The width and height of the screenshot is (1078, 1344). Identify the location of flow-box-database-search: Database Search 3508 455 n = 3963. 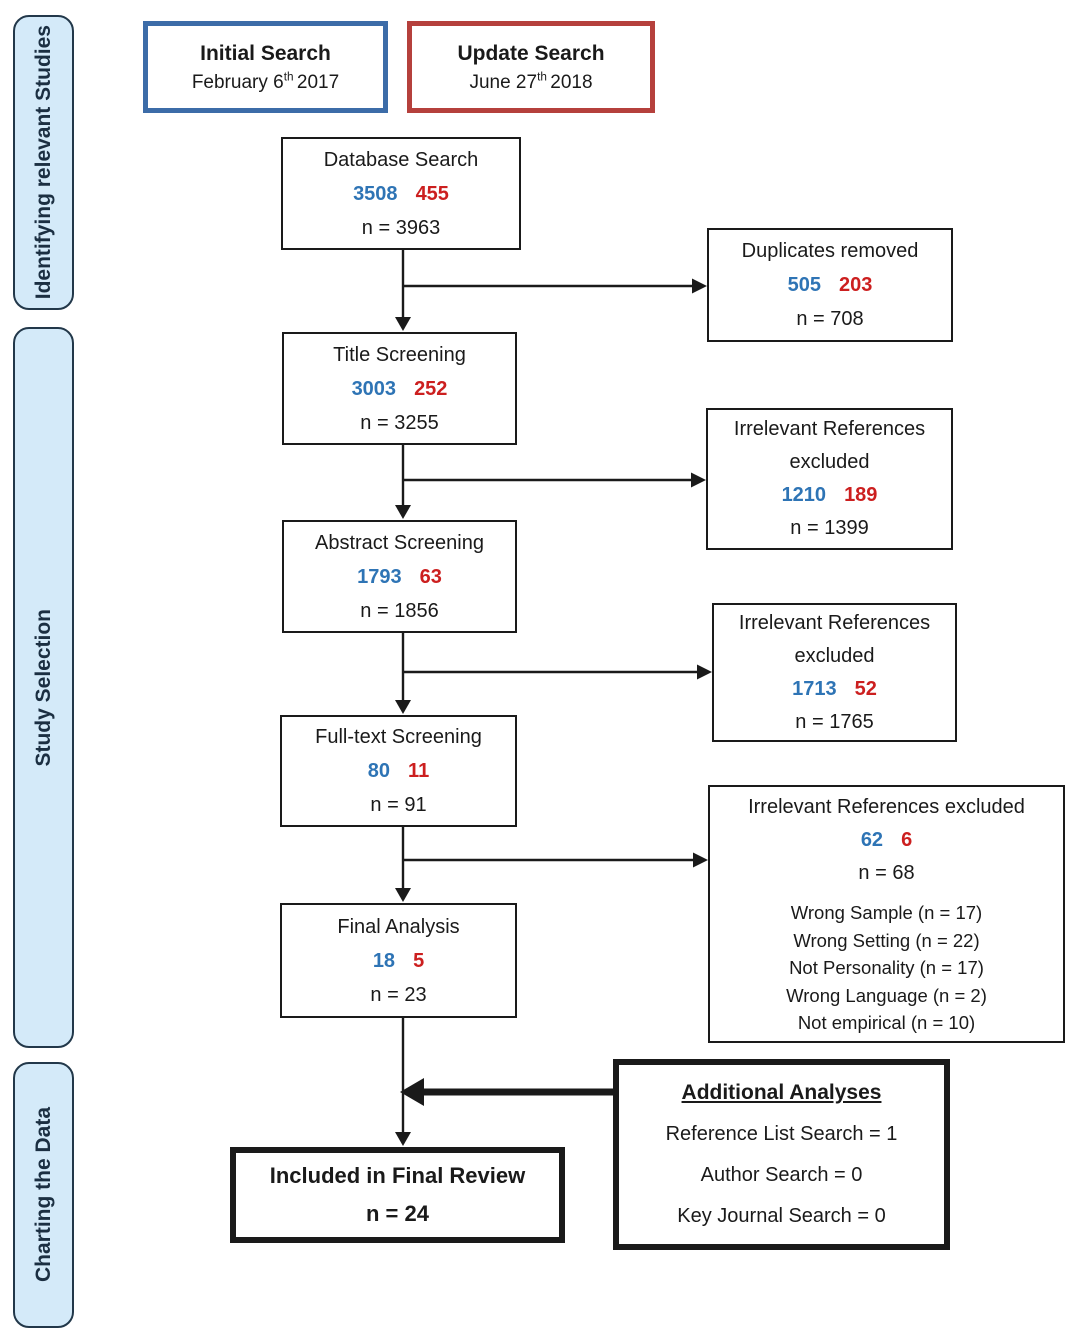
(401, 193).